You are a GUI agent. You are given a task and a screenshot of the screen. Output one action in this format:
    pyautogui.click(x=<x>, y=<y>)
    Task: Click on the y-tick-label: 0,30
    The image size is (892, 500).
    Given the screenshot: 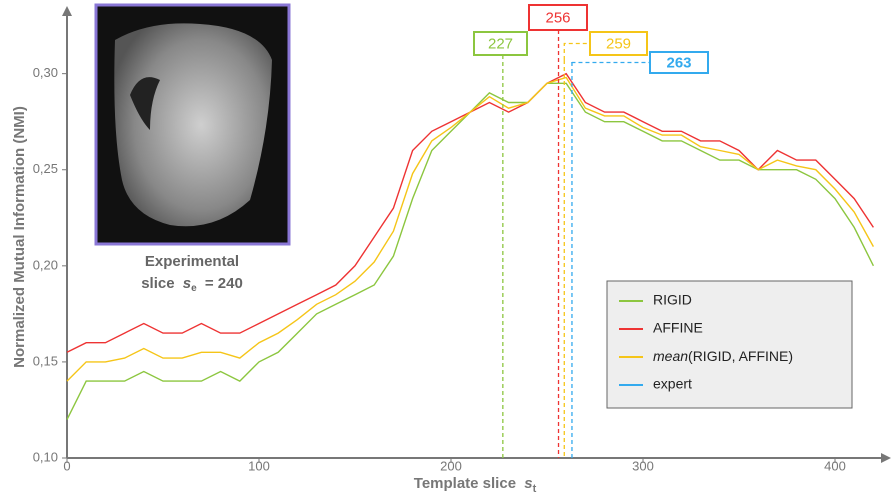 What is the action you would take?
    pyautogui.click(x=45, y=72)
    